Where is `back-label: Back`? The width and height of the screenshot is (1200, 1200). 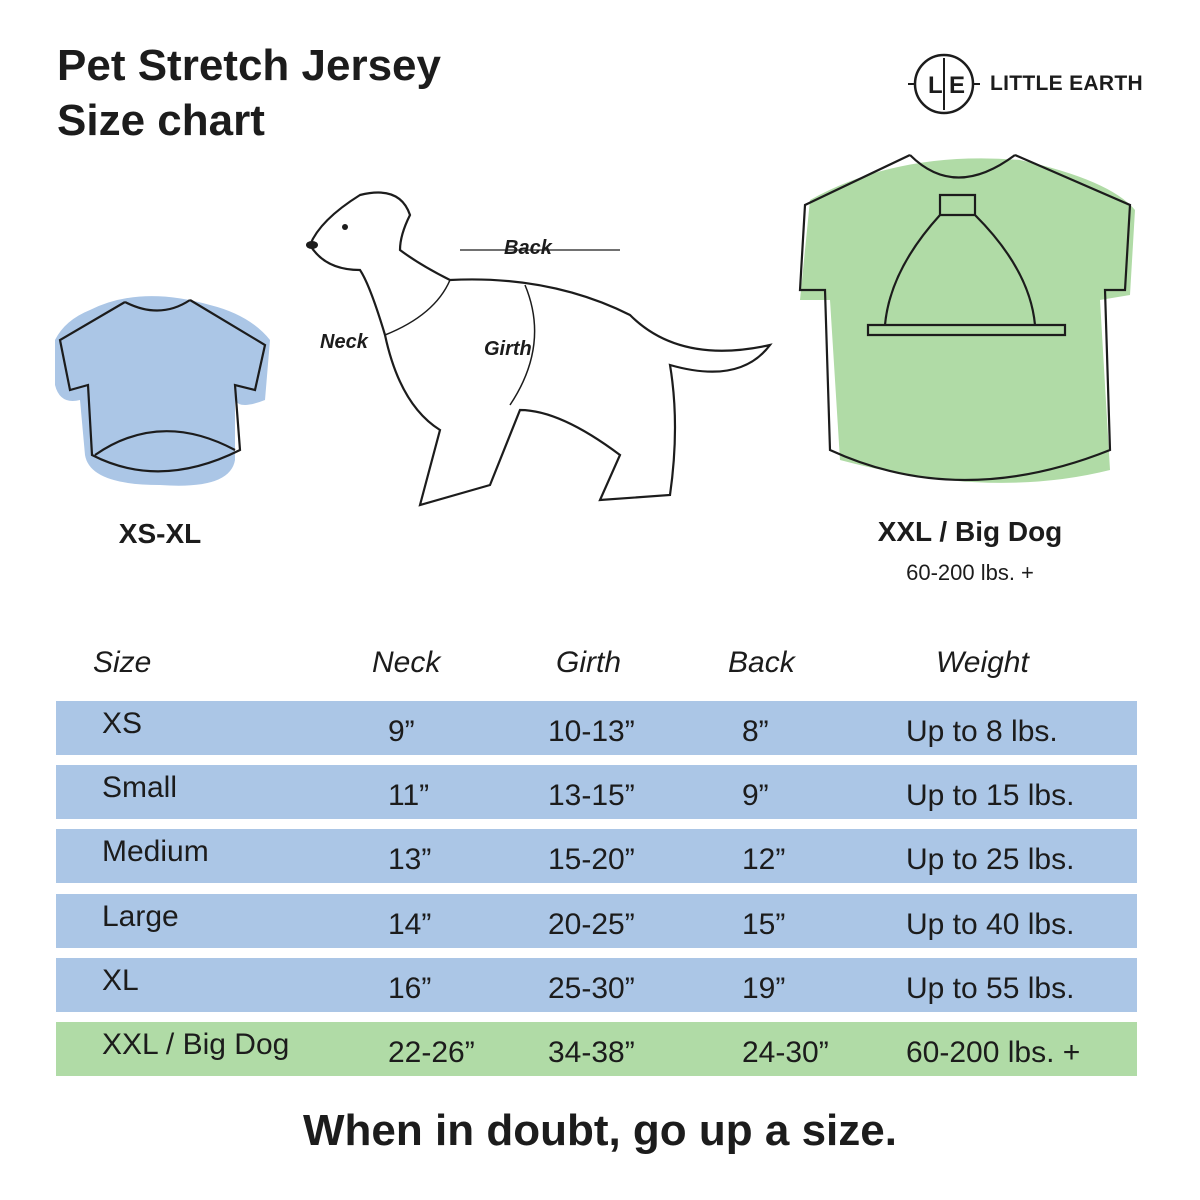 back-label: Back is located at coordinates (528, 248).